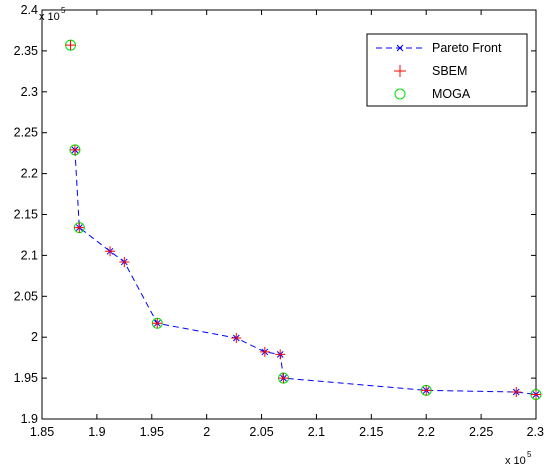 Image resolution: width=547 pixels, height=473 pixels. What do you see at coordinates (29, 174) in the screenshot?
I see `y-tick-label: 2.2` at bounding box center [29, 174].